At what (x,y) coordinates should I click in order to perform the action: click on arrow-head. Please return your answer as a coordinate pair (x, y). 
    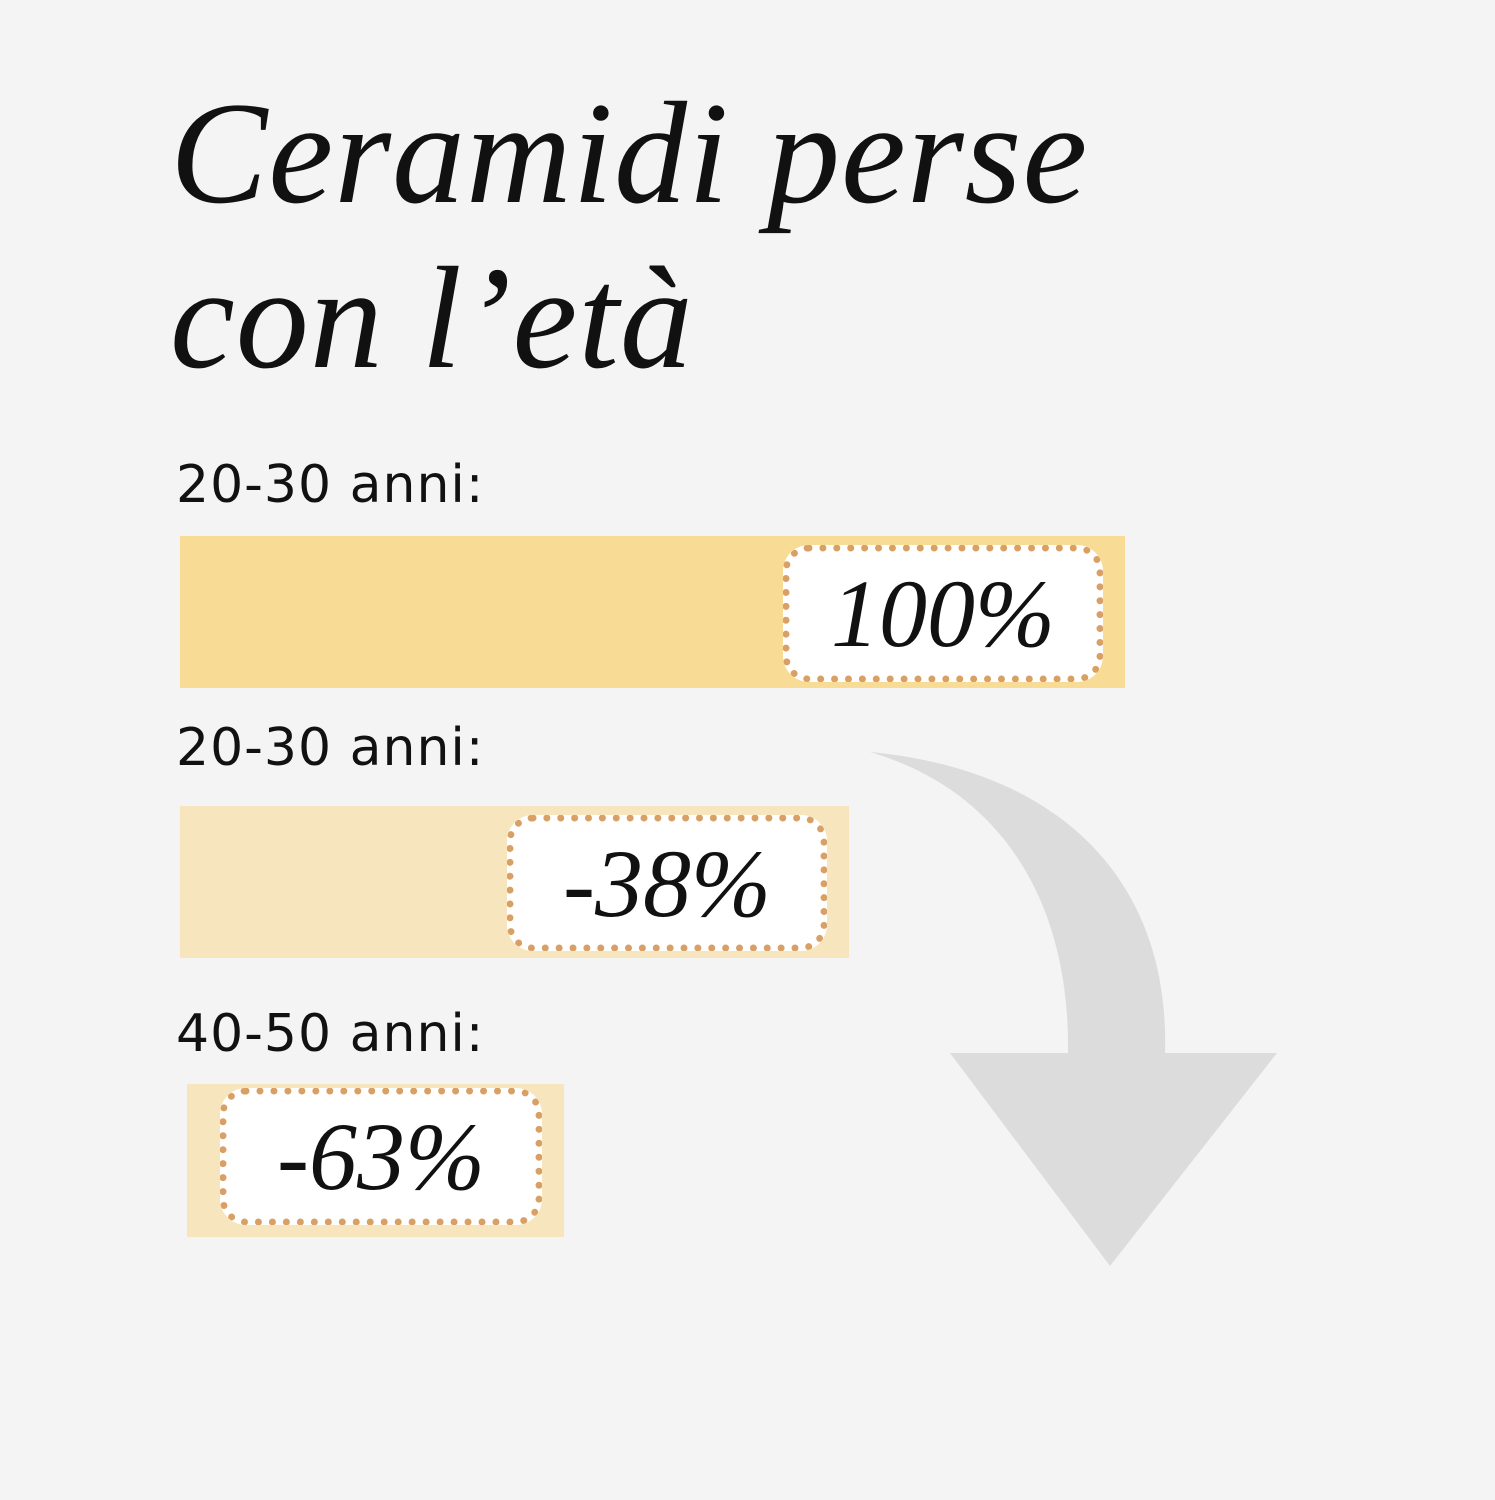
    Looking at the image, I should click on (1113, 1159).